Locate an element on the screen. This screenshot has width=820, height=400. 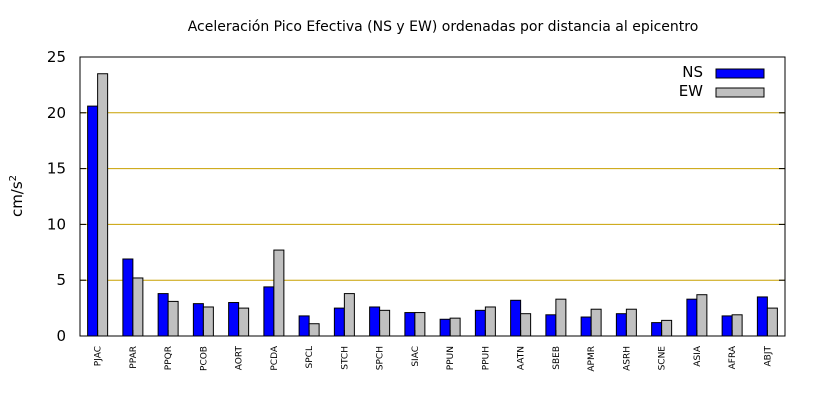
x-tick-label: ABJT is located at coordinates (768, 355).